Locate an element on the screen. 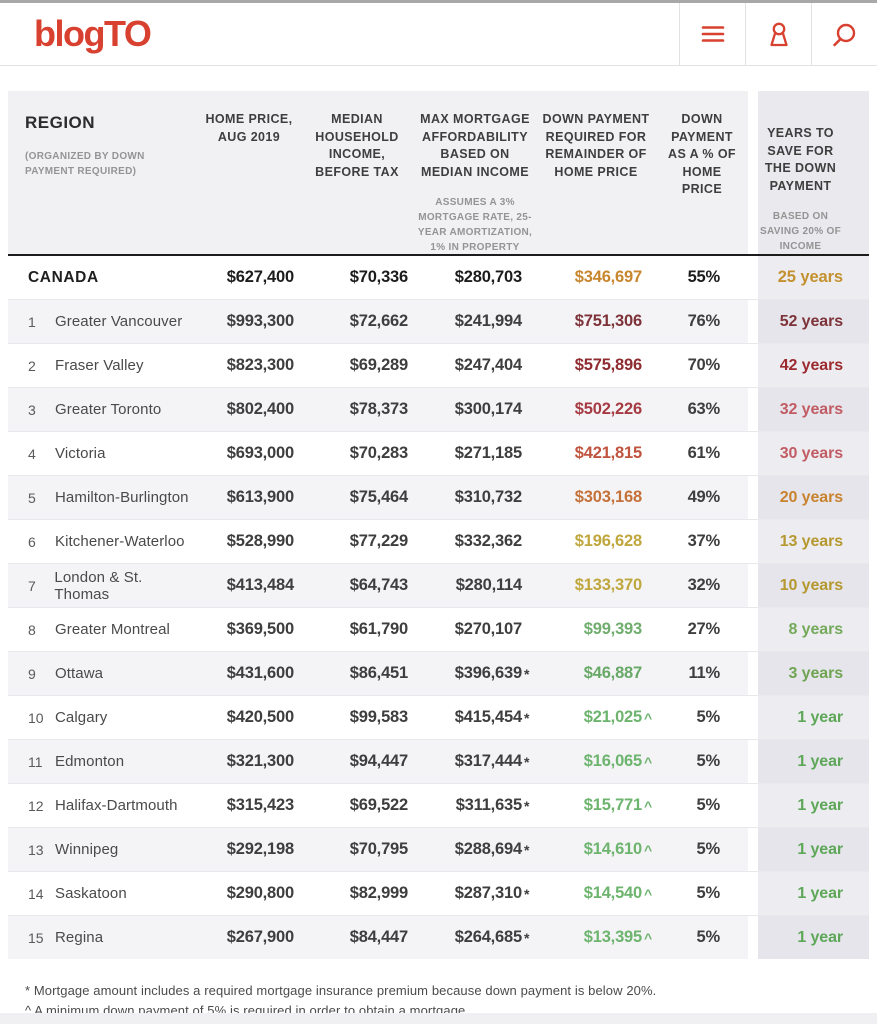  region-rank: 14 is located at coordinates (36, 893).